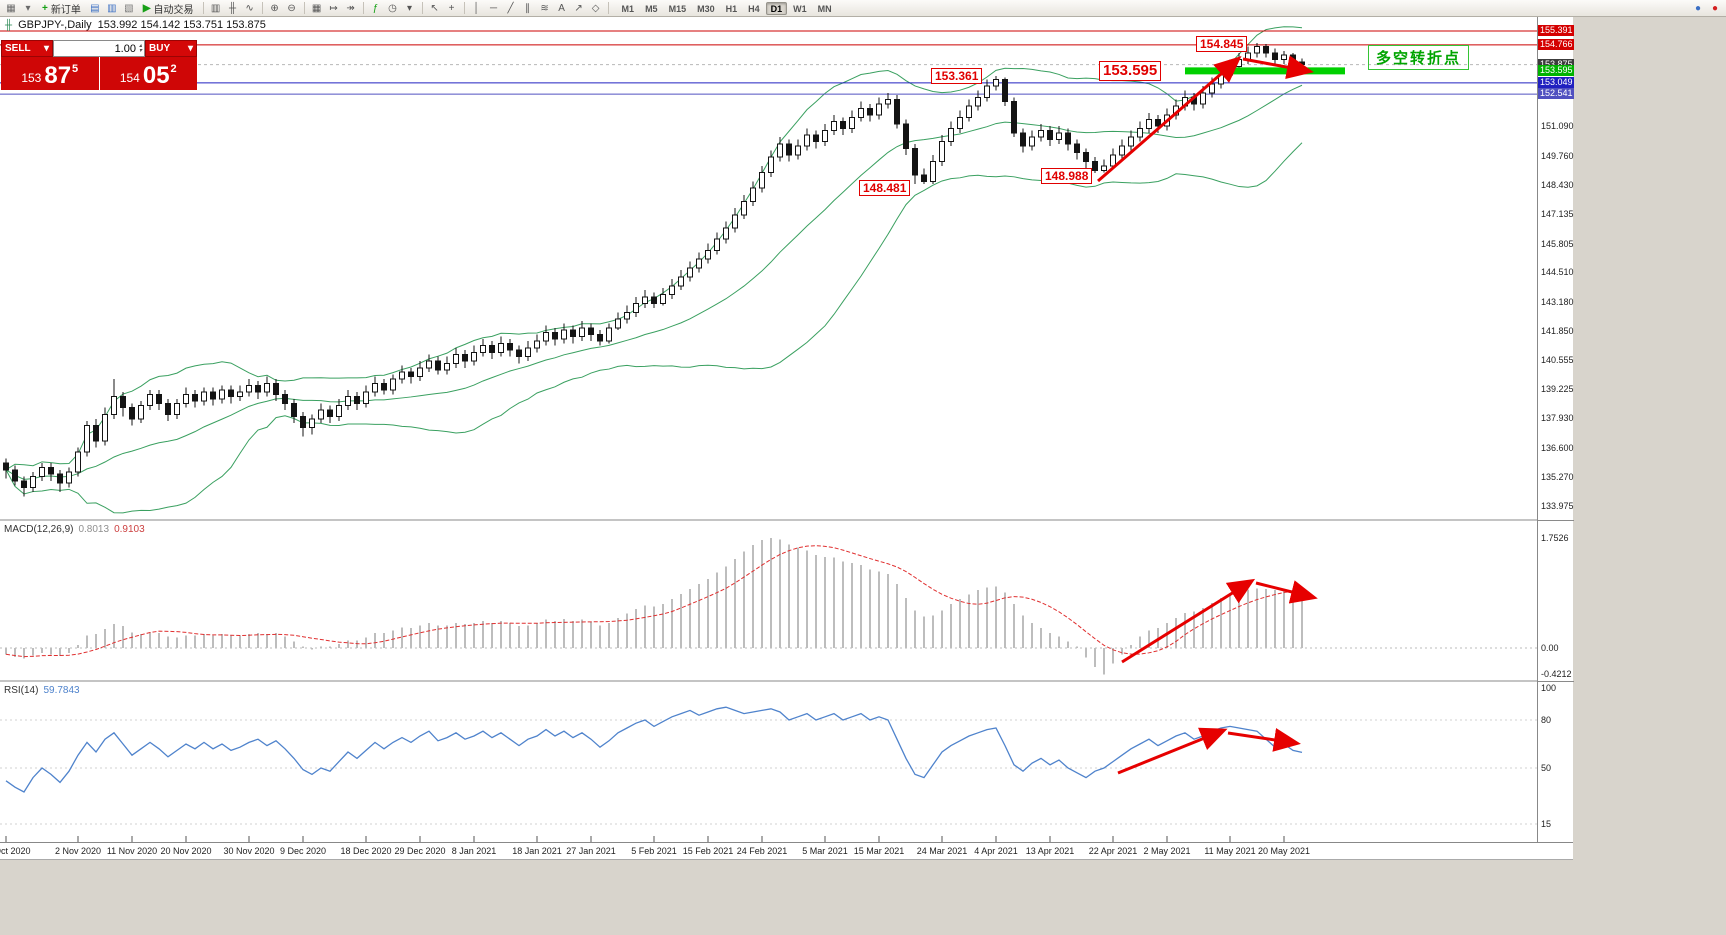 This screenshot has height=935, width=1726. Describe the element at coordinates (1698, 8) in the screenshot. I see `community-icon: ●` at that location.